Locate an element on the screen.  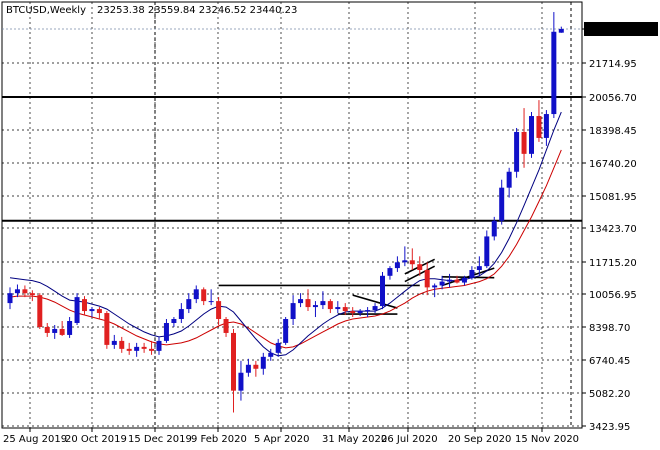
y-tick-label: 18398.45 is located at coordinates (613, 131).